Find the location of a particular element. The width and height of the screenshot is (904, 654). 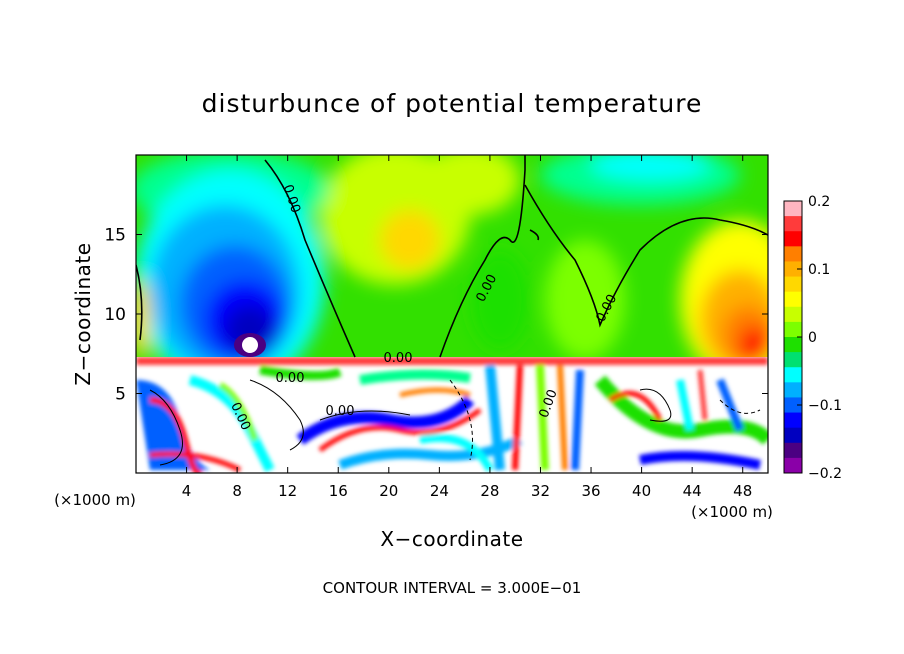

colorbar-tick-label: −0.1 is located at coordinates (825, 406).